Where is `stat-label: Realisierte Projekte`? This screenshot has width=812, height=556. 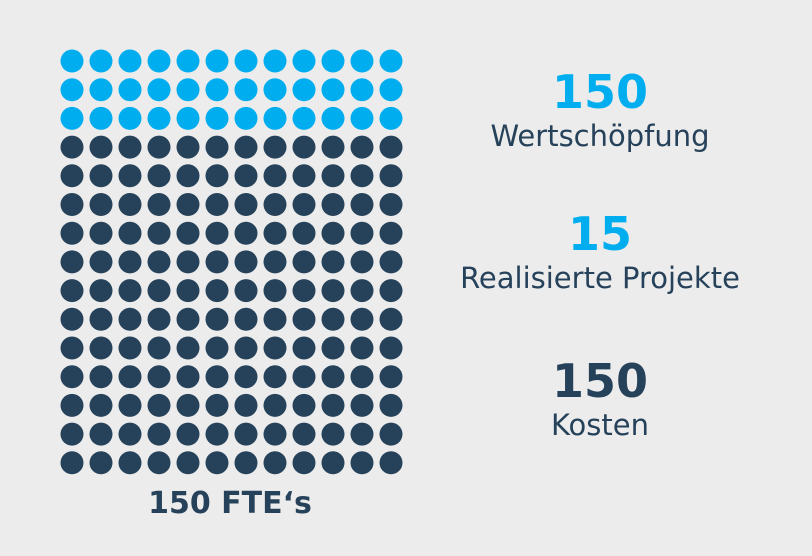
stat-label: Realisierte Projekte is located at coordinates (600, 278).